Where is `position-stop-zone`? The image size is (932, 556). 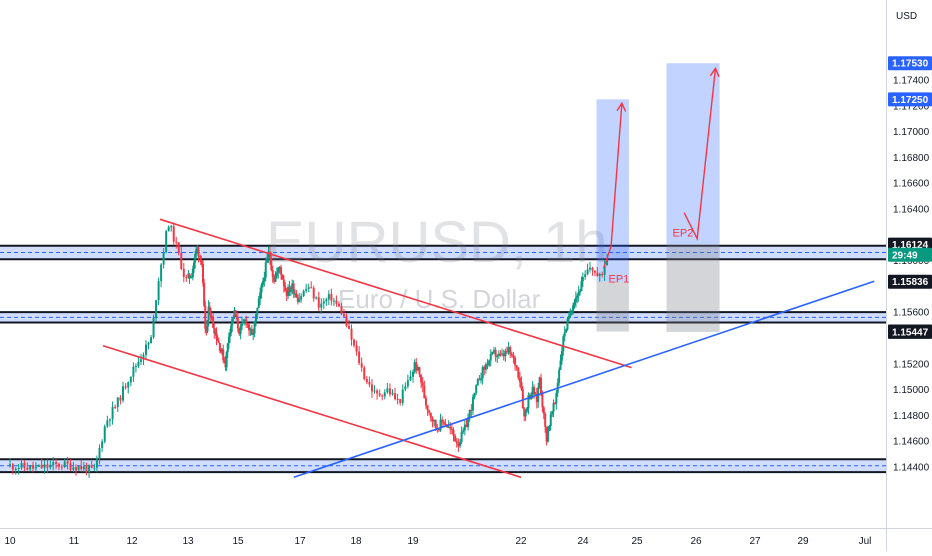
position-stop-zone is located at coordinates (612, 306).